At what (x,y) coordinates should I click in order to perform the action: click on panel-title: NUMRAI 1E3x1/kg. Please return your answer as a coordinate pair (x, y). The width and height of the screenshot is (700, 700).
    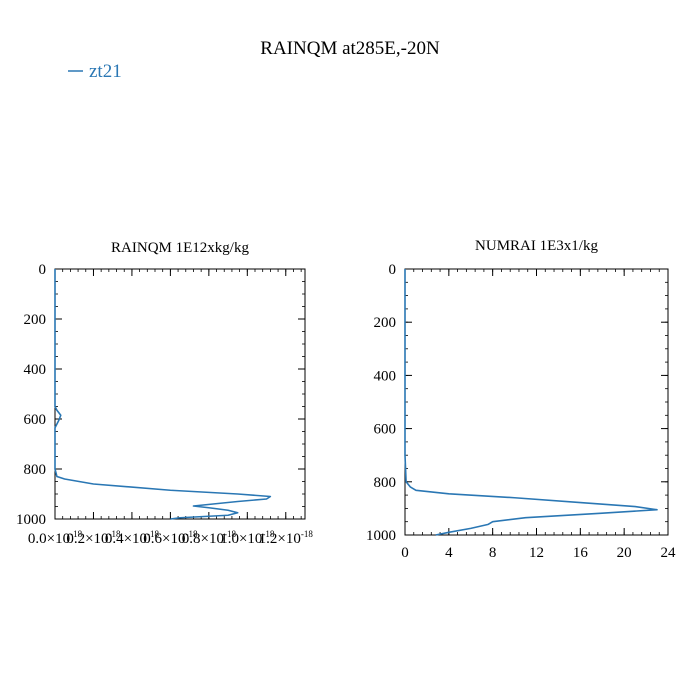
    Looking at the image, I should click on (536, 246).